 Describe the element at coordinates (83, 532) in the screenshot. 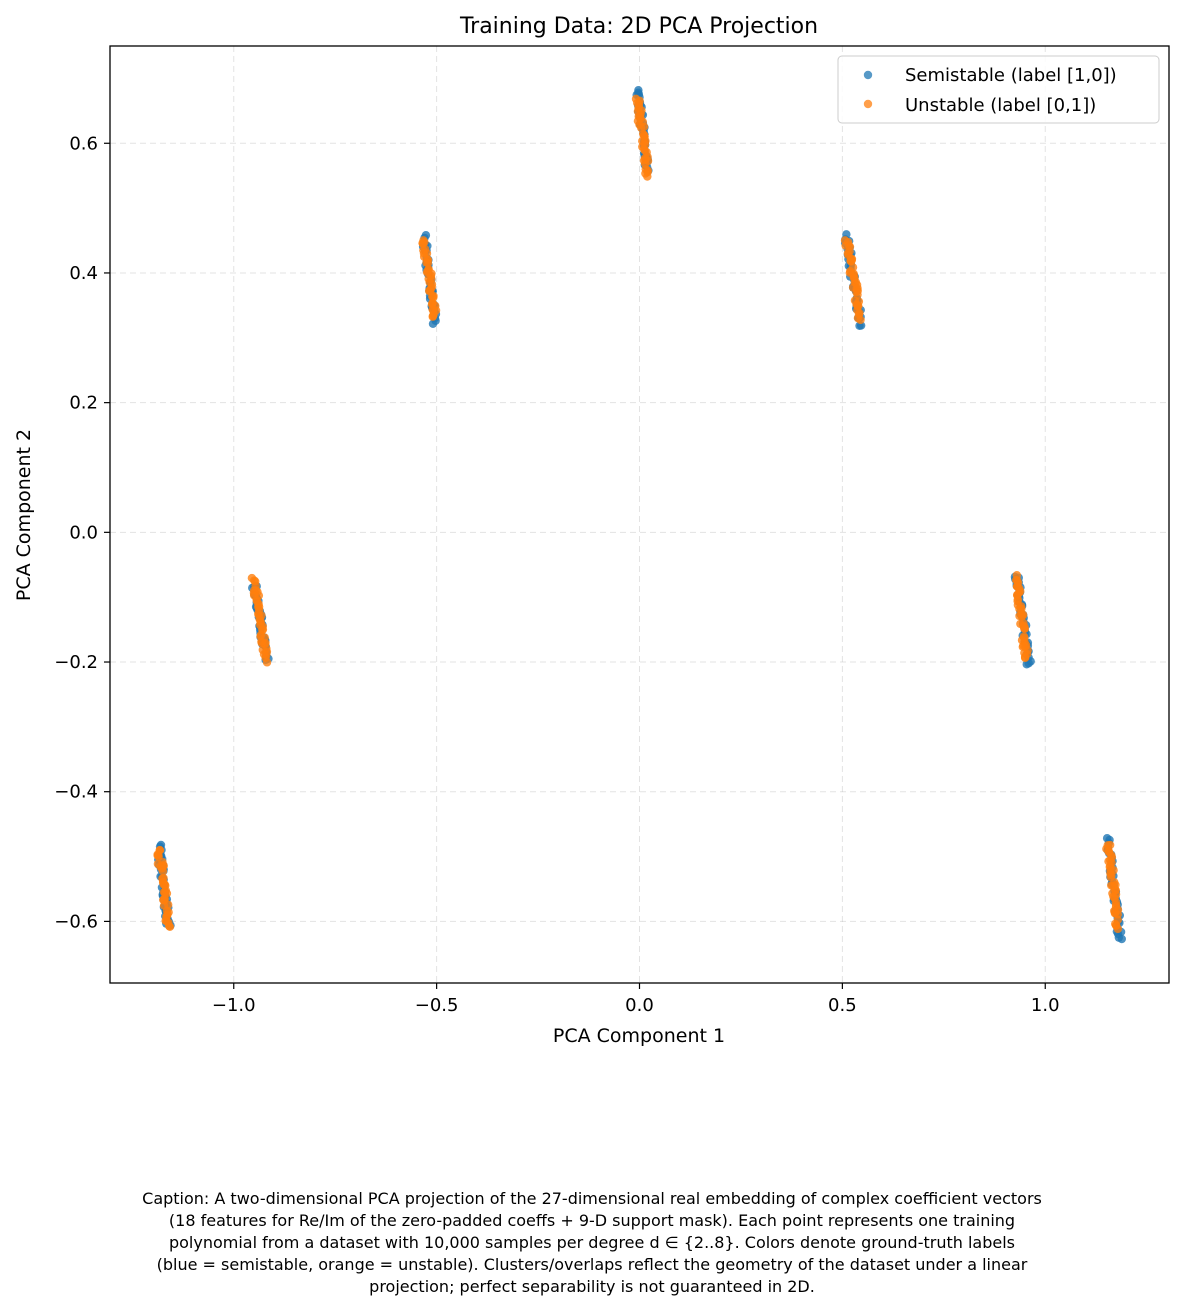

I see `y-tick-label: 0.0` at that location.